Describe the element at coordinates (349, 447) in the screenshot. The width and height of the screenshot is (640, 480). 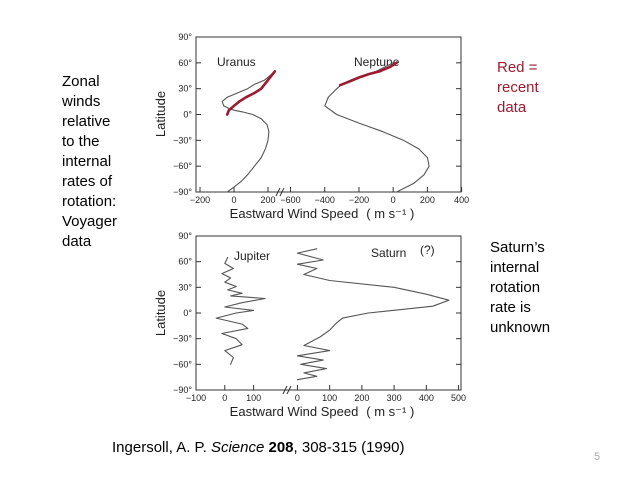
I see `citation-pages: , 308-315 (1990)` at that location.